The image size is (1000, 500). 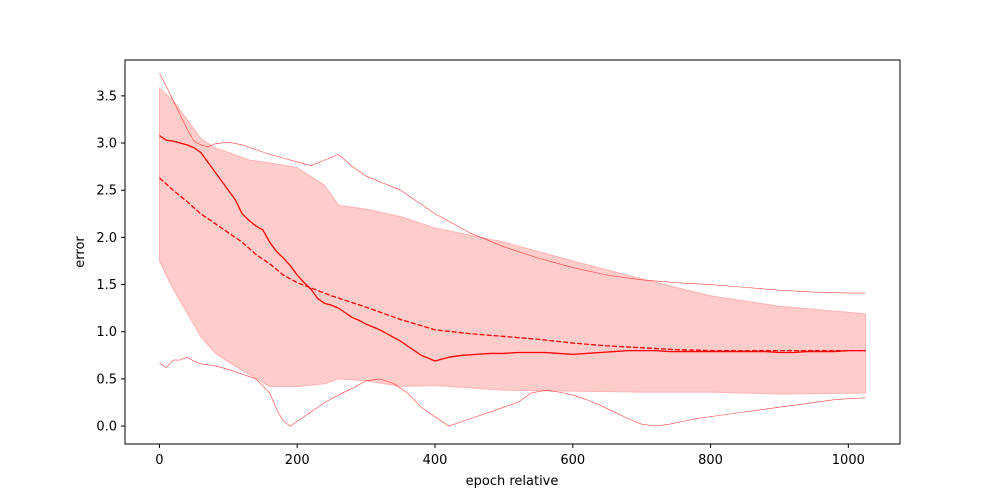 What do you see at coordinates (572, 460) in the screenshot?
I see `x-tick-label: 600` at bounding box center [572, 460].